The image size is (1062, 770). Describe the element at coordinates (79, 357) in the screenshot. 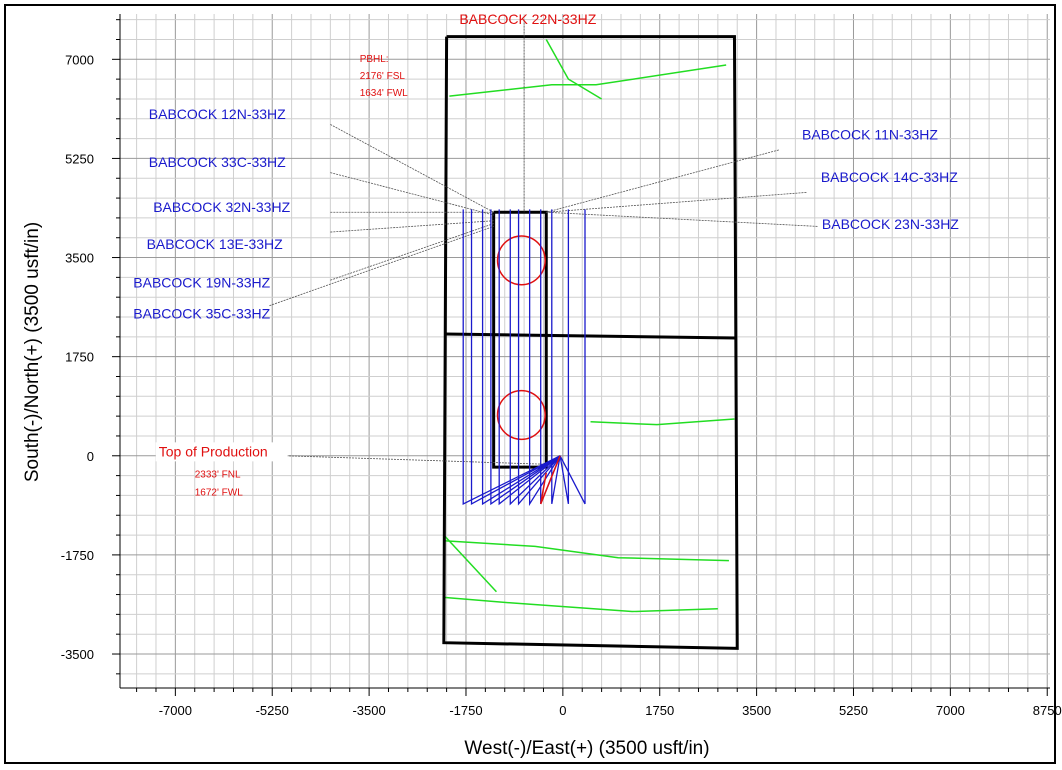

I see `y-tick-label: 1750` at that location.